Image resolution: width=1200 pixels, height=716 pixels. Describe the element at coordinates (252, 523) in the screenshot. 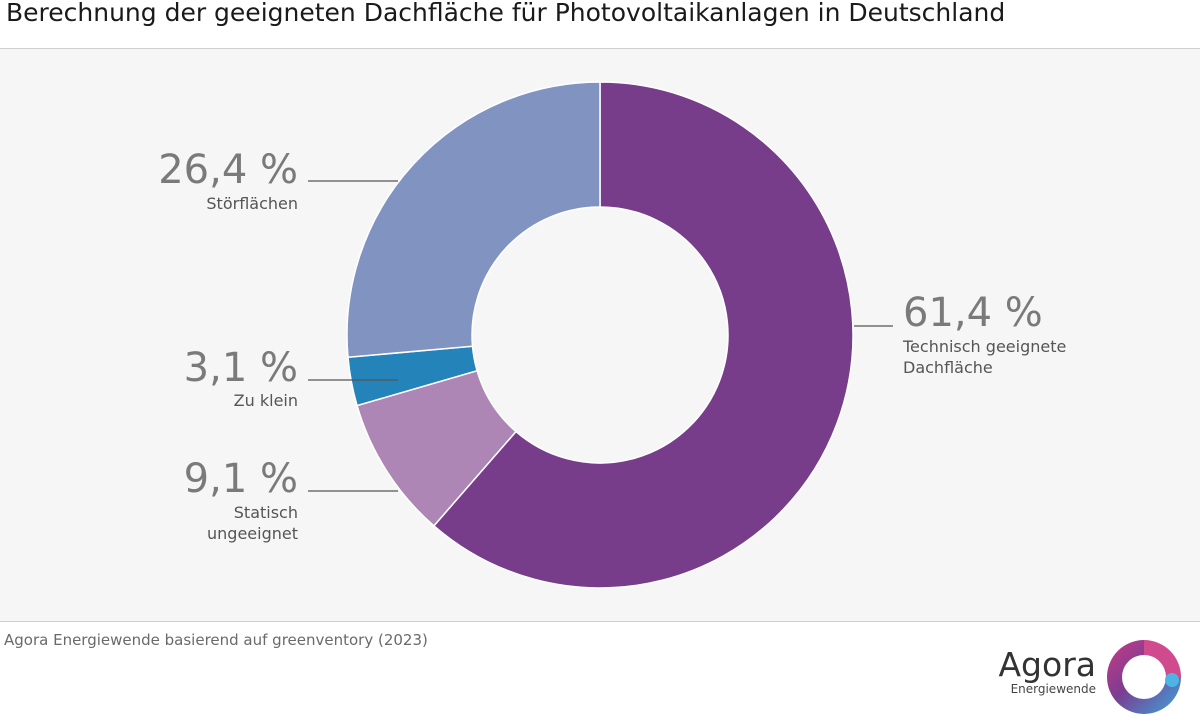

I see `slice-category-label-1: Statisch ungeeignet` at that location.